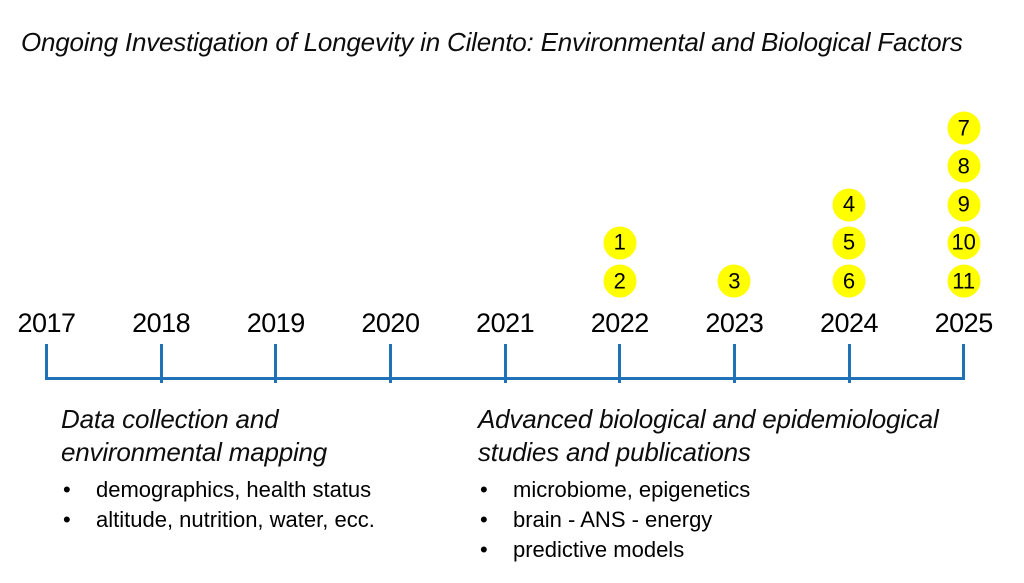  Describe the element at coordinates (614, 452) in the screenshot. I see `phase-heading-line: studies and publications` at that location.